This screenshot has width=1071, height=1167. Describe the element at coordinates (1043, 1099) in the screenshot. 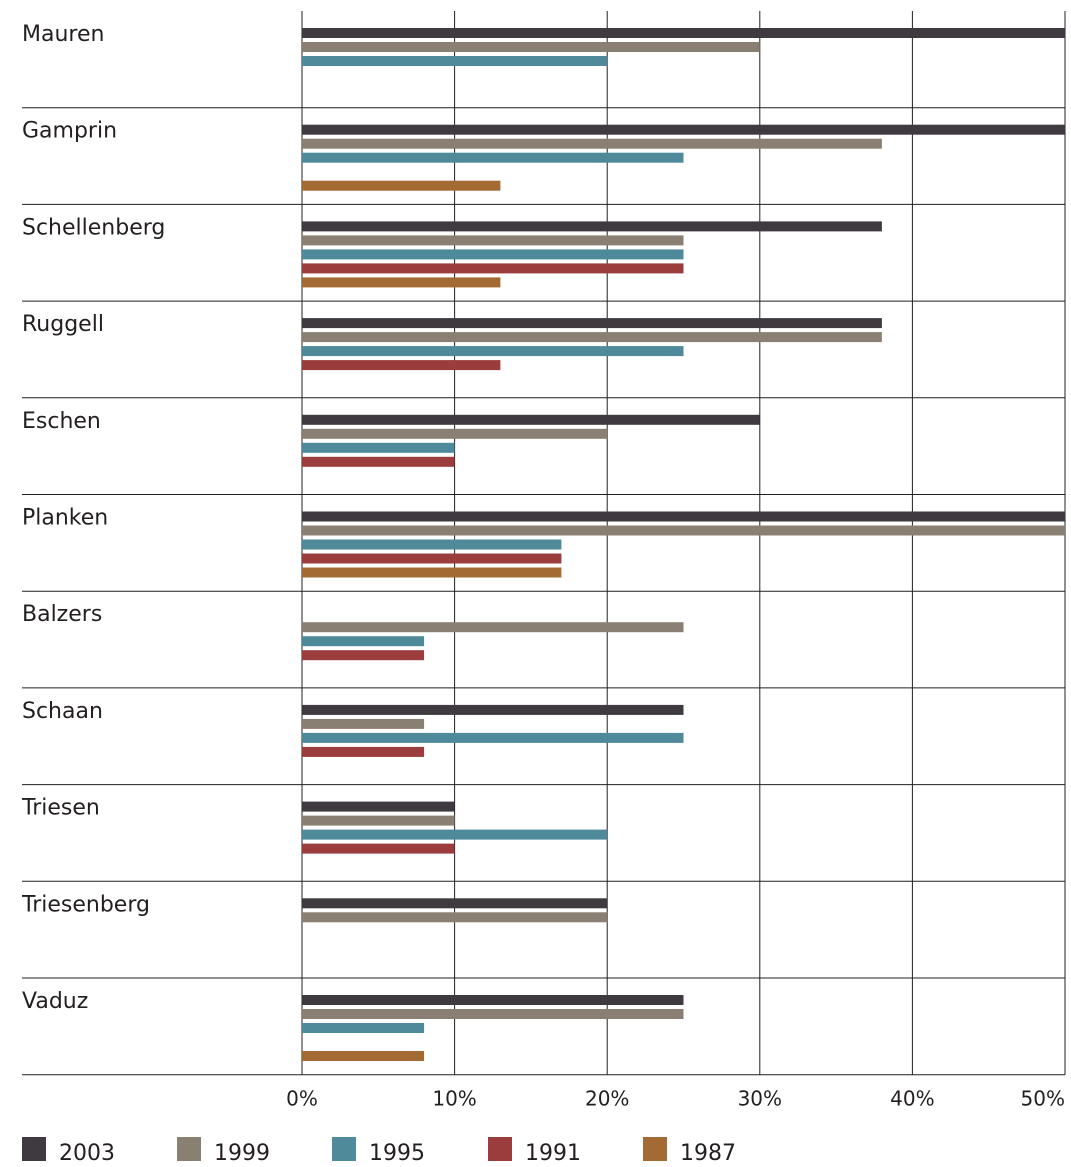

I see `x-tick-label: 50%` at that location.